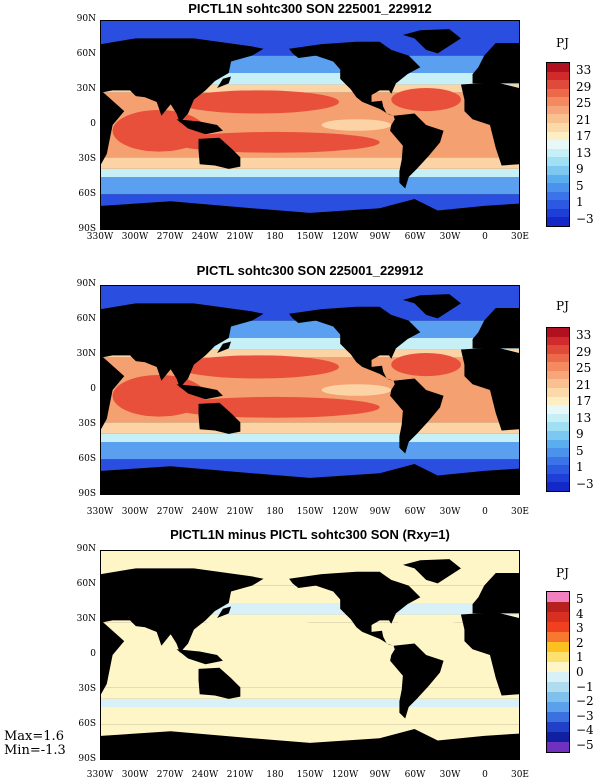  I want to click on colorbar-label: 9, so click(580, 434).